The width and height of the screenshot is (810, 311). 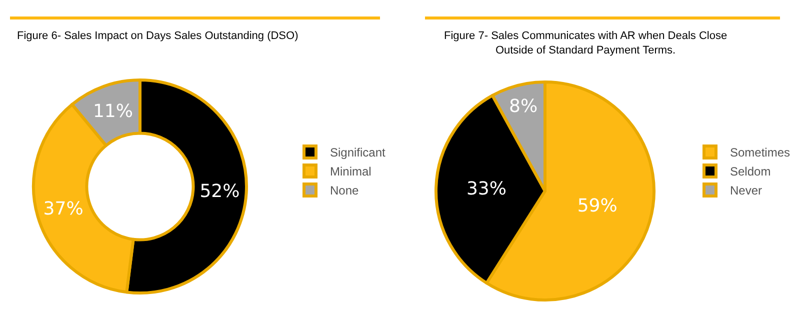 What do you see at coordinates (750, 171) in the screenshot?
I see `legend-label: Seldom` at bounding box center [750, 171].